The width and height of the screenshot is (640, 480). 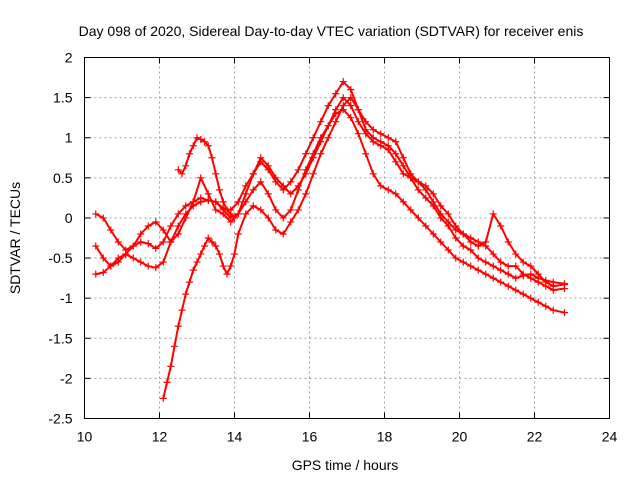 What do you see at coordinates (66, 378) in the screenshot?
I see `y-tick-label: -2` at bounding box center [66, 378].